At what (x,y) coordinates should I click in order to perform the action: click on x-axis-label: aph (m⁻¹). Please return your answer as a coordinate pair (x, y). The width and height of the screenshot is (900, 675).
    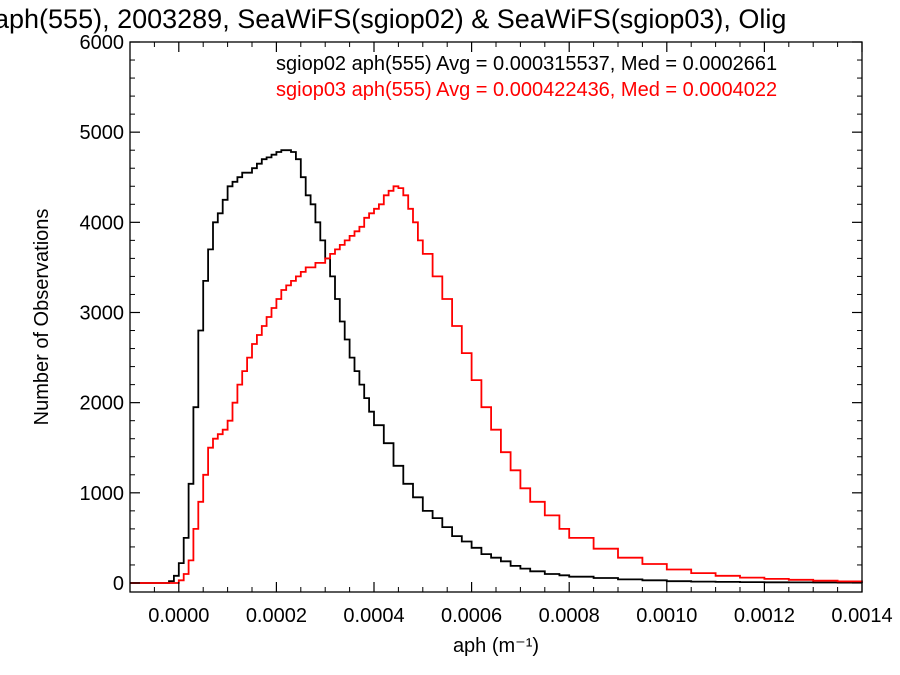
    Looking at the image, I should click on (496, 646).